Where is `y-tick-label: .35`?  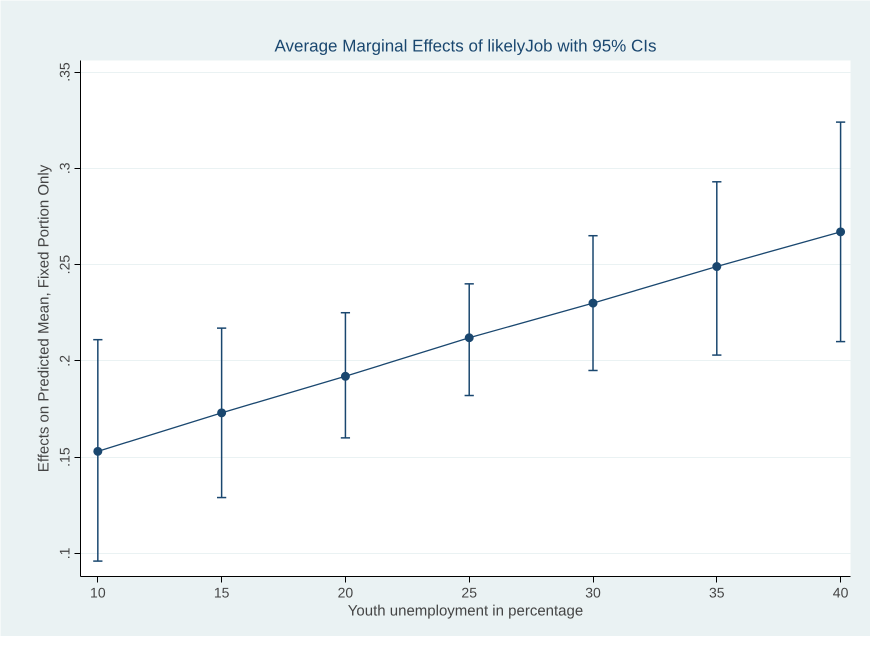
y-tick-label: .35 is located at coordinates (64, 72).